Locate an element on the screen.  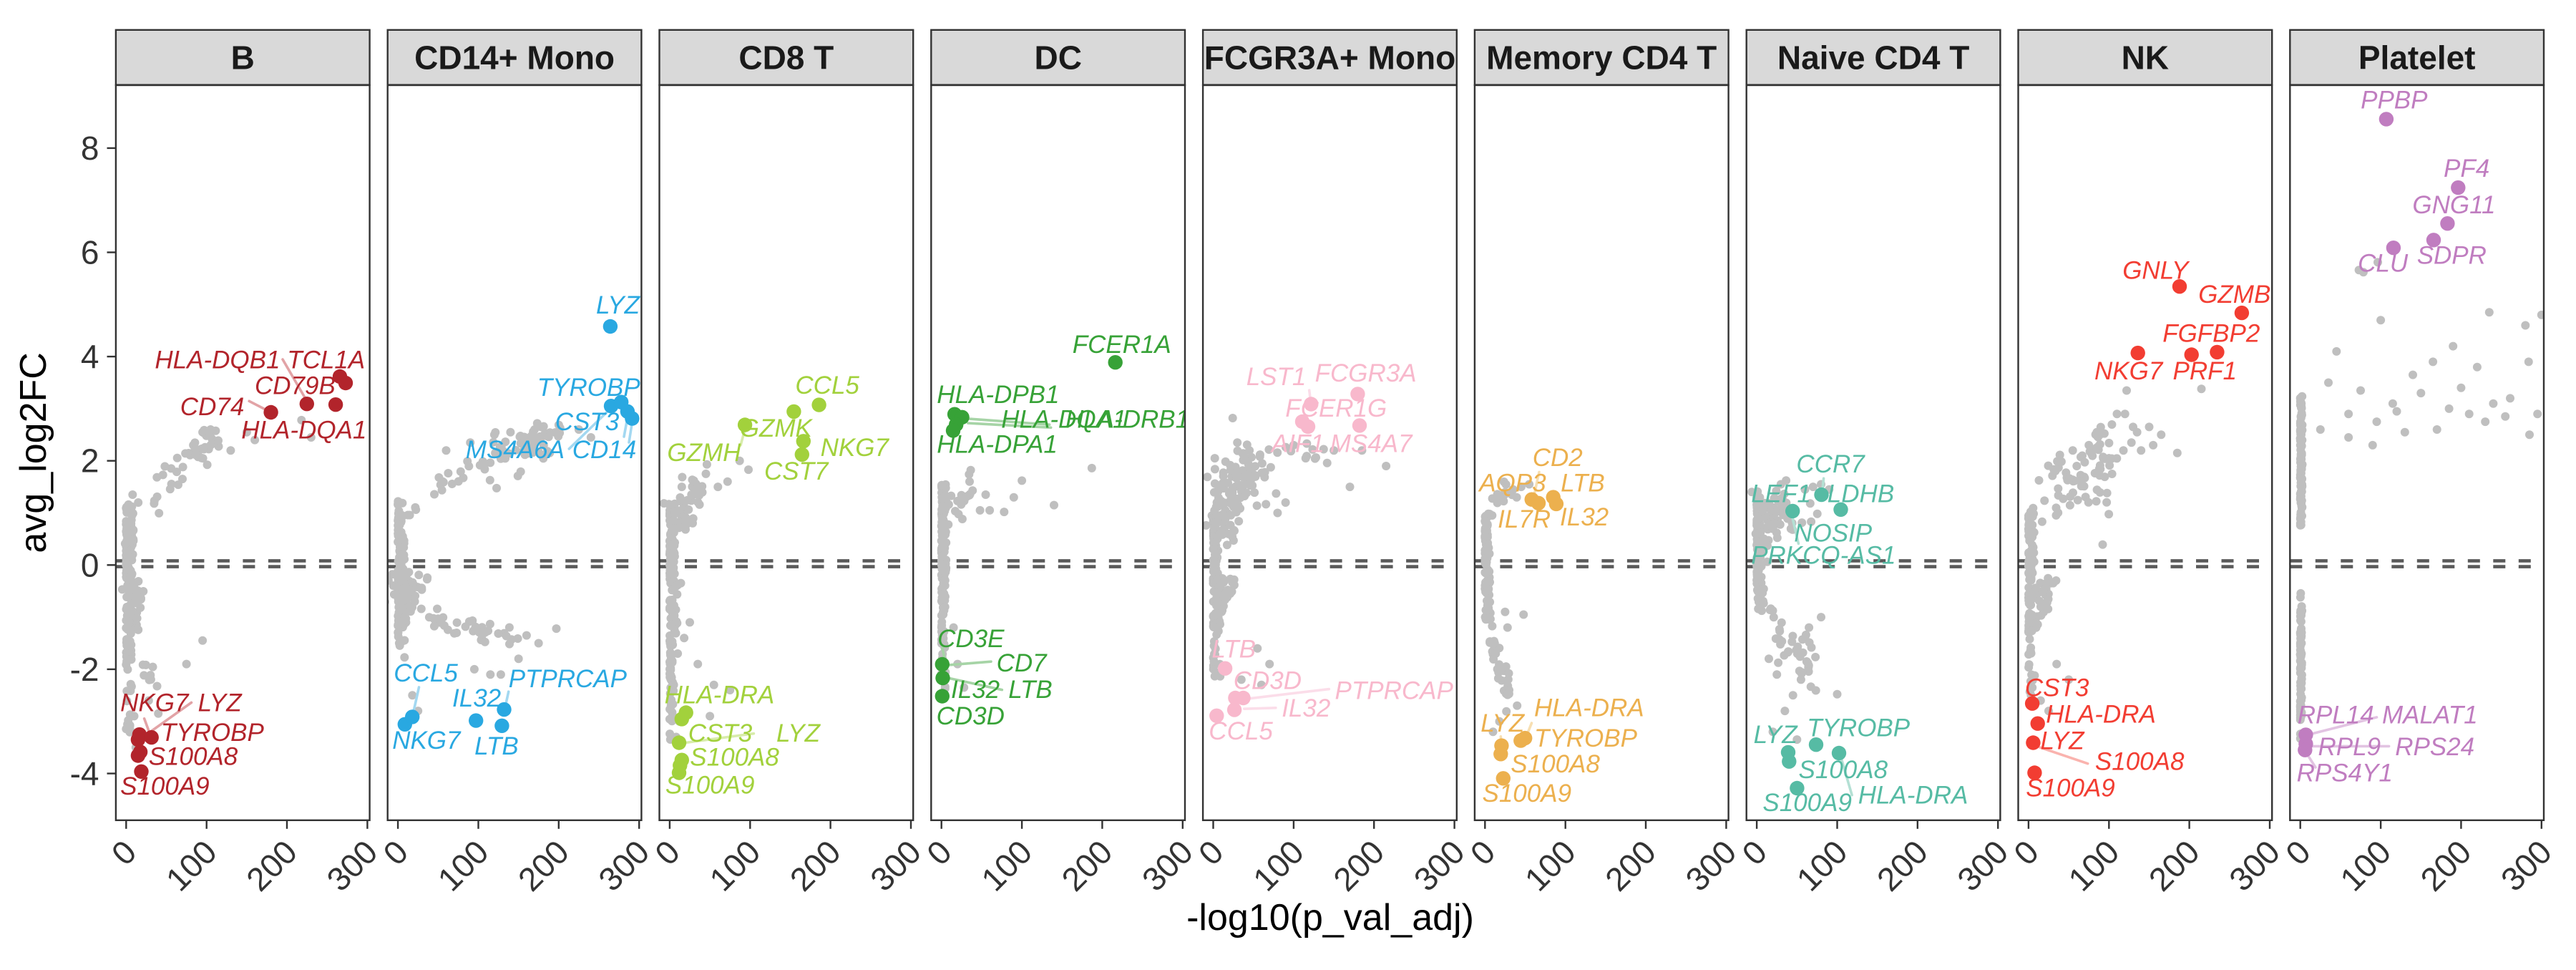
svg-text: TCL1A is located at coordinates (326, 360).